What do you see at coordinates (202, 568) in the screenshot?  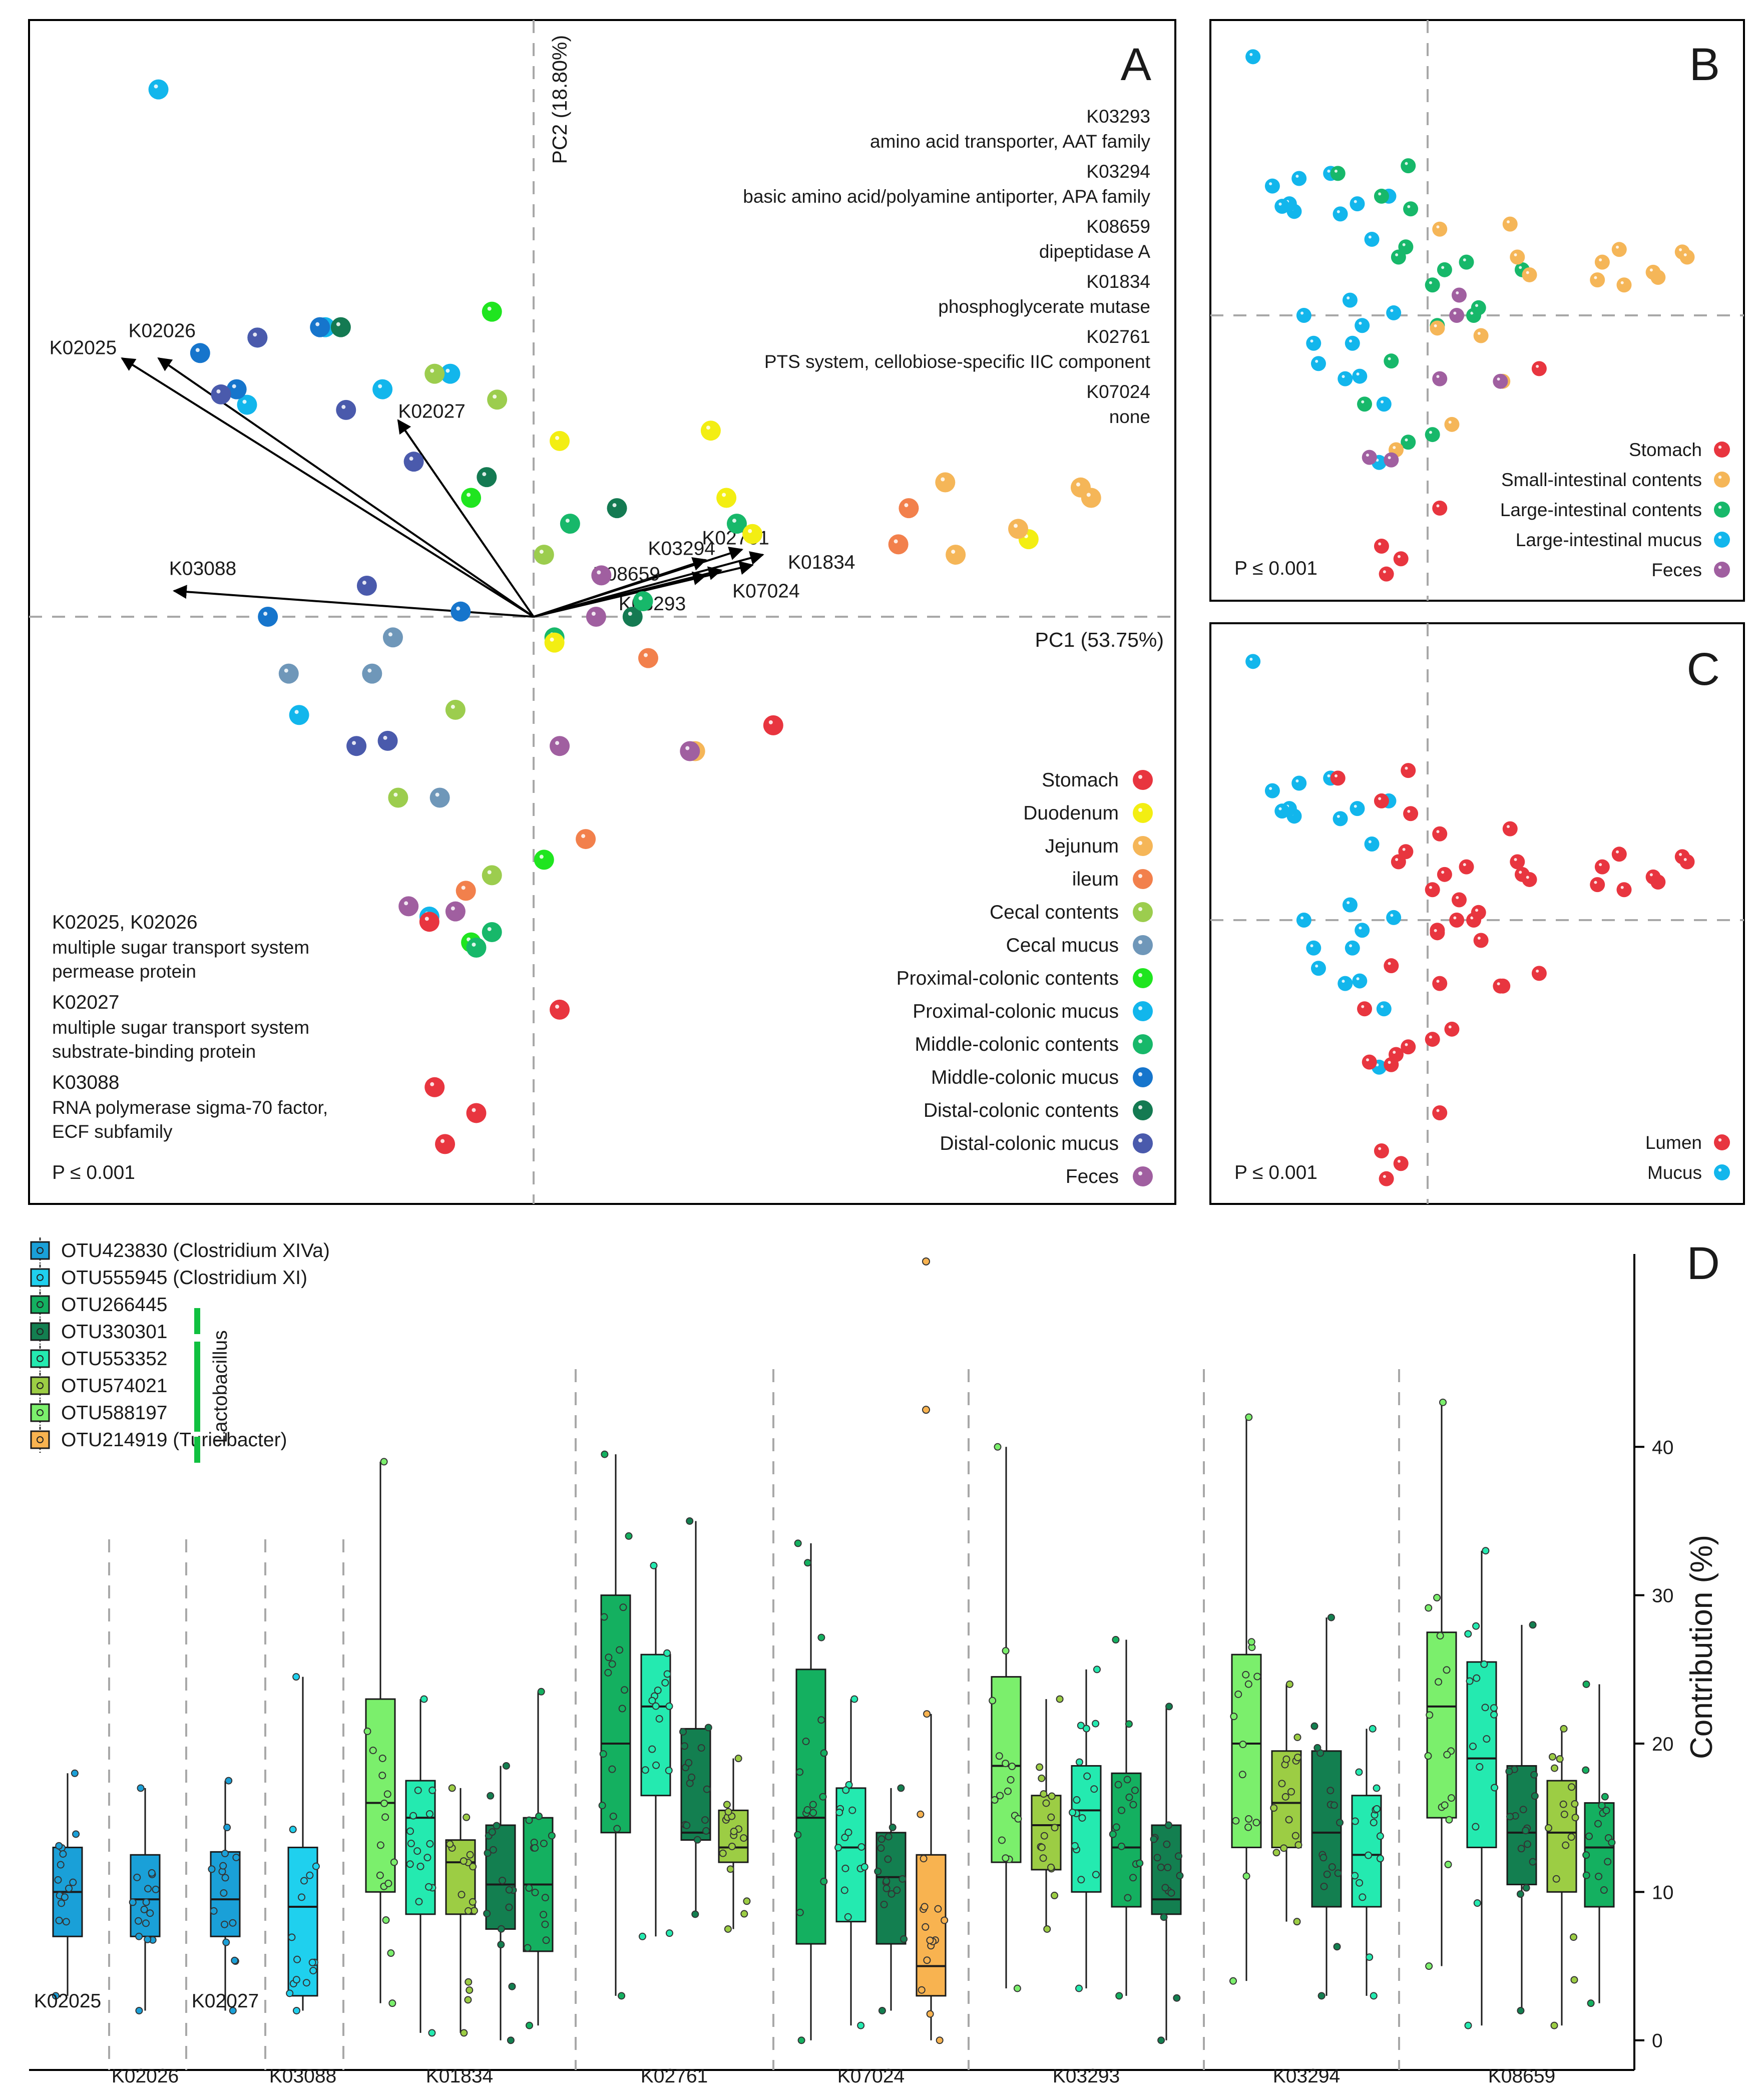 I see `loading-label-k03088: K03088` at bounding box center [202, 568].